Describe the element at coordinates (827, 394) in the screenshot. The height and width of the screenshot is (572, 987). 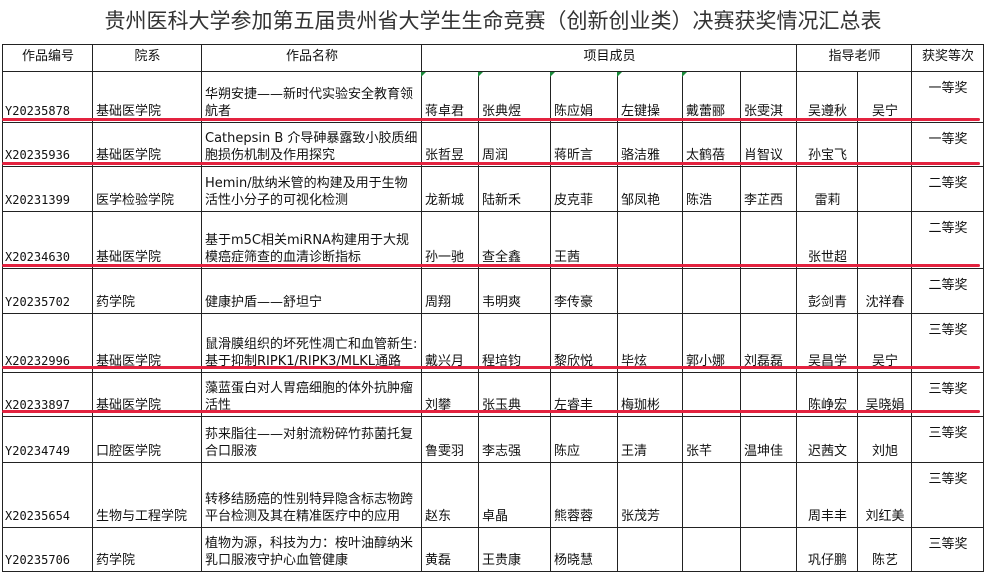
I see `cell-advisor: 陈峥宏` at that location.